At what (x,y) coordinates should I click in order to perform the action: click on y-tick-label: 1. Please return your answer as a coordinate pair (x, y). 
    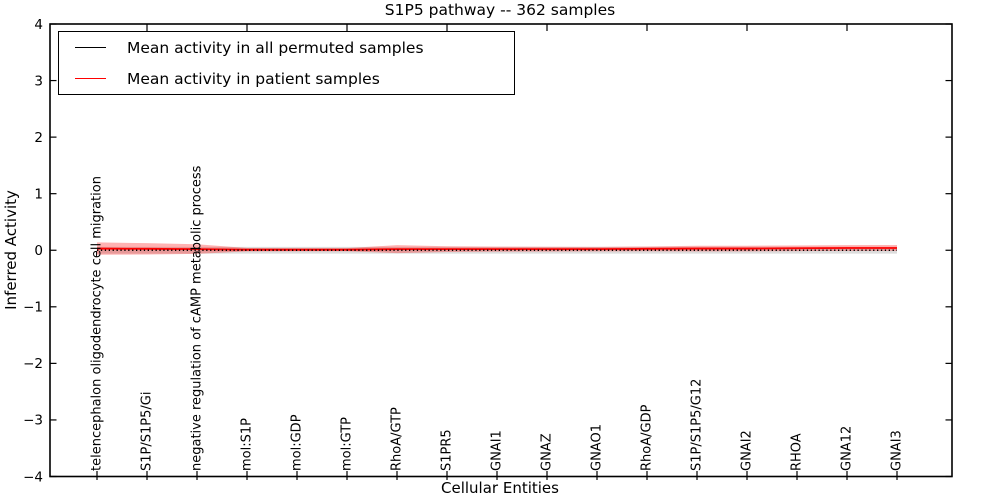
    Looking at the image, I should click on (38, 194).